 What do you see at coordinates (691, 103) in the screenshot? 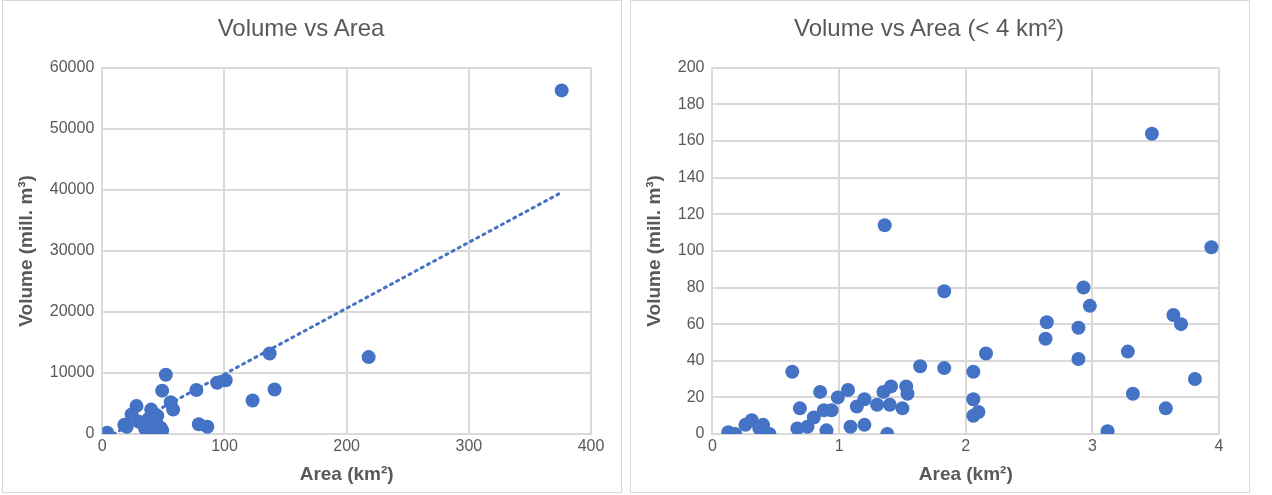
I see `y-tick-label: 180` at bounding box center [691, 103].